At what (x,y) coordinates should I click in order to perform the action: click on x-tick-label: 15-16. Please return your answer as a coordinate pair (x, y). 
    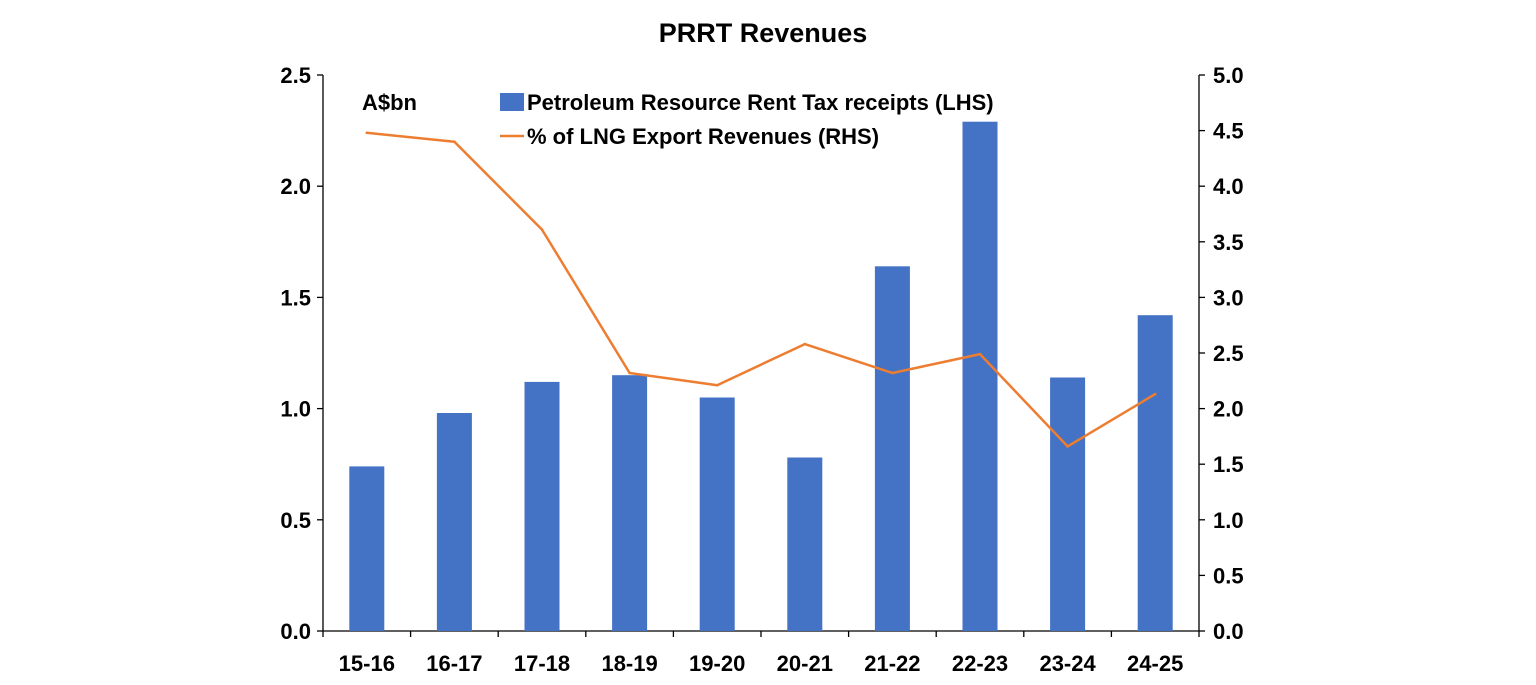
    Looking at the image, I should click on (367, 663).